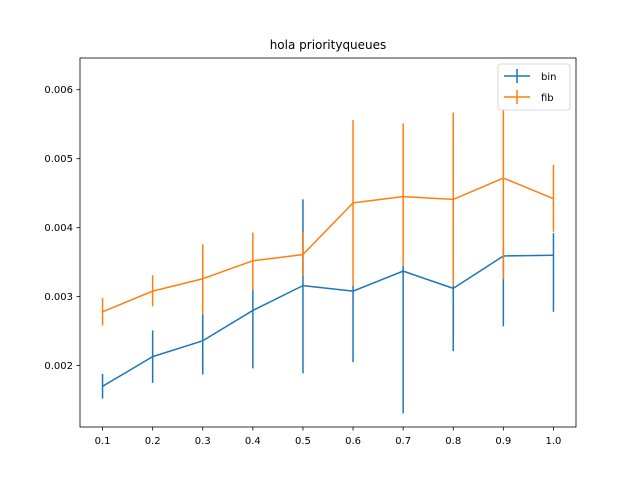 Image resolution: width=640 pixels, height=480 pixels. Describe the element at coordinates (547, 98) in the screenshot. I see `legend-label-fib: fib` at that location.